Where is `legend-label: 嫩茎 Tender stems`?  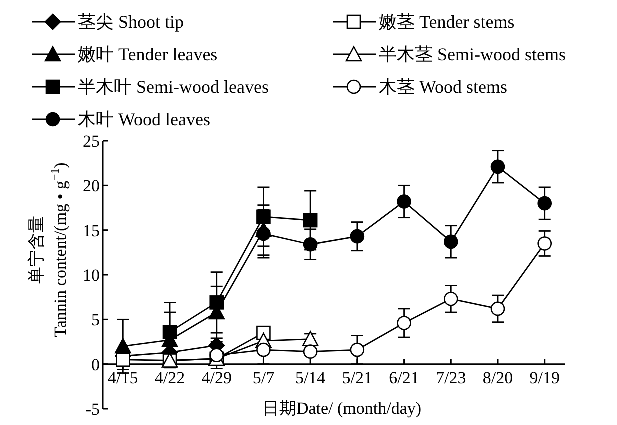
legend-label: 嫩茎 Tender stems is located at coordinates (447, 22).